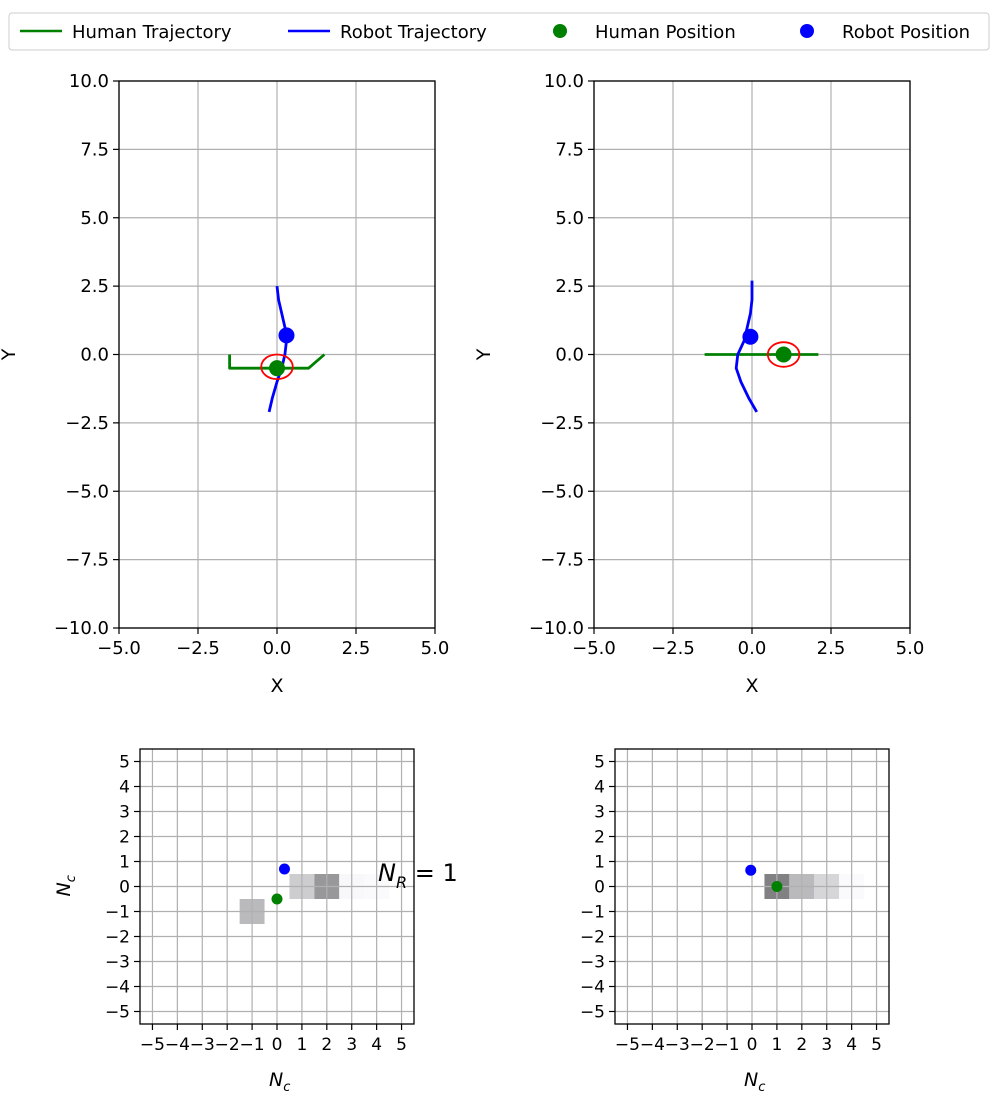  I want to click on x-tick-label: −2.5, so click(673, 648).